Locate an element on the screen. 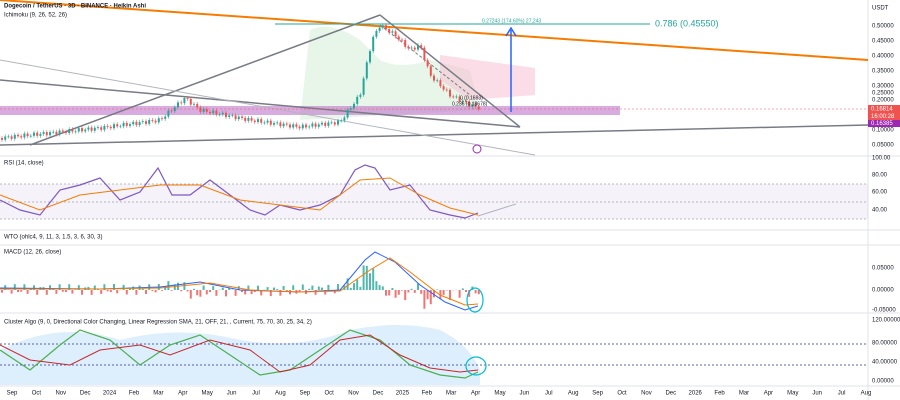 Image resolution: width=900 pixels, height=400 pixels. indicator-label: RSI (14, close) is located at coordinates (24, 164).